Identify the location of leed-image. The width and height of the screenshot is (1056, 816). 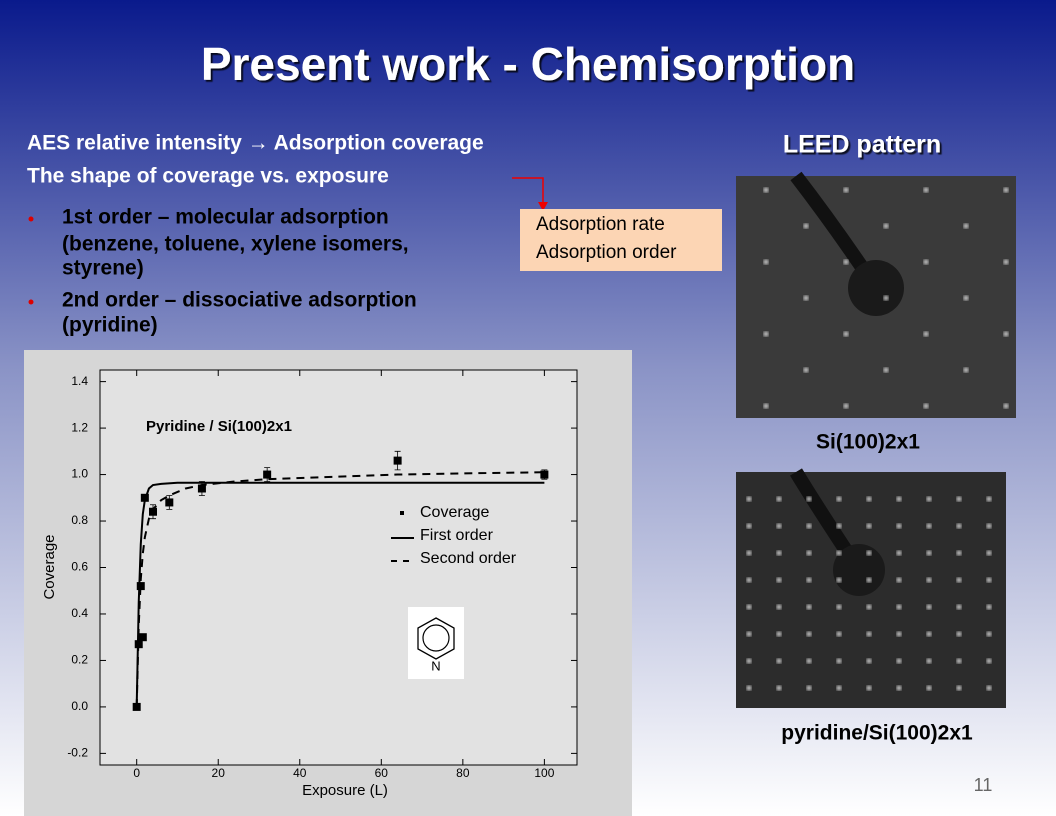
(871, 588).